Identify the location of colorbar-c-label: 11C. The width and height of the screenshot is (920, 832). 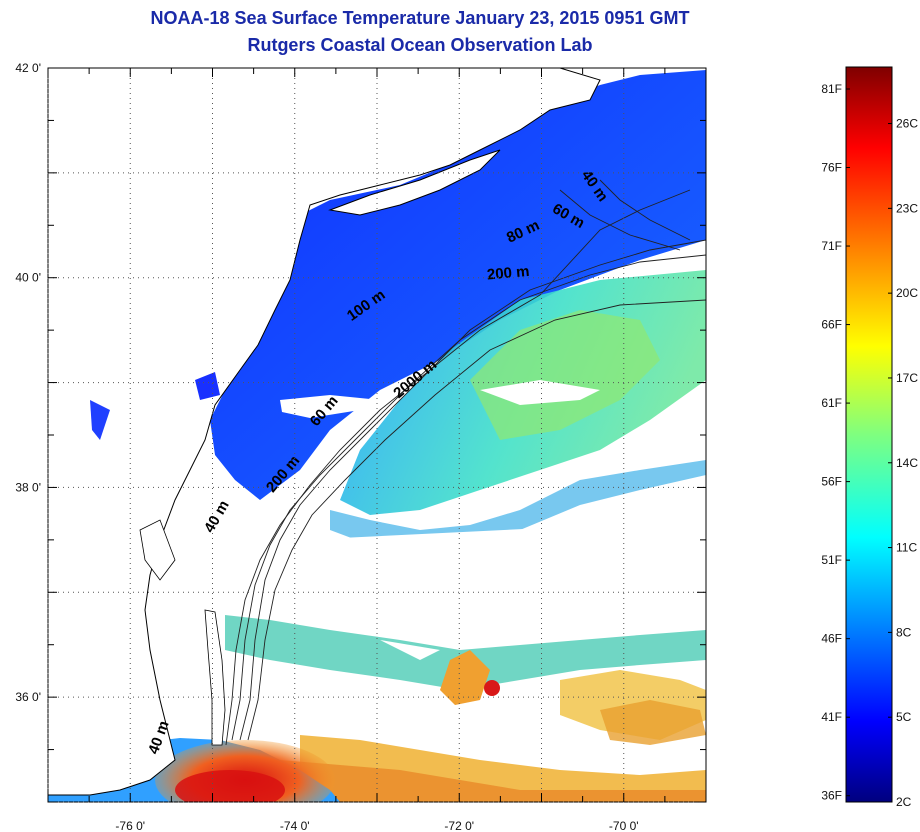
(906, 548).